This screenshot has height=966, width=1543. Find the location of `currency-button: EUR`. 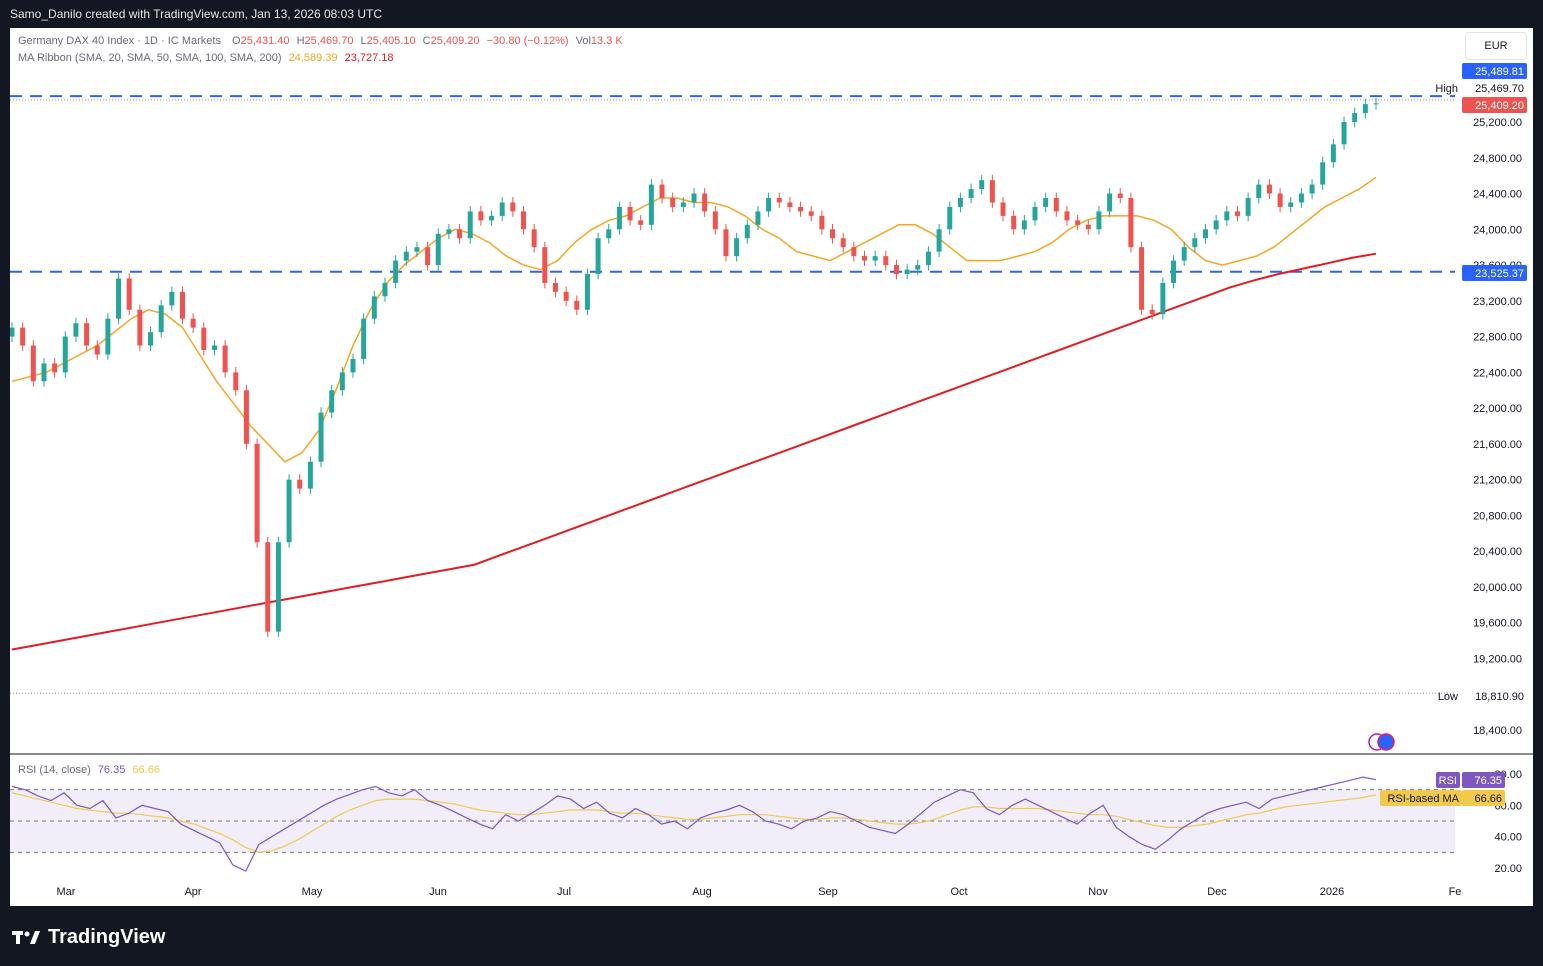

currency-button: EUR is located at coordinates (1496, 46).